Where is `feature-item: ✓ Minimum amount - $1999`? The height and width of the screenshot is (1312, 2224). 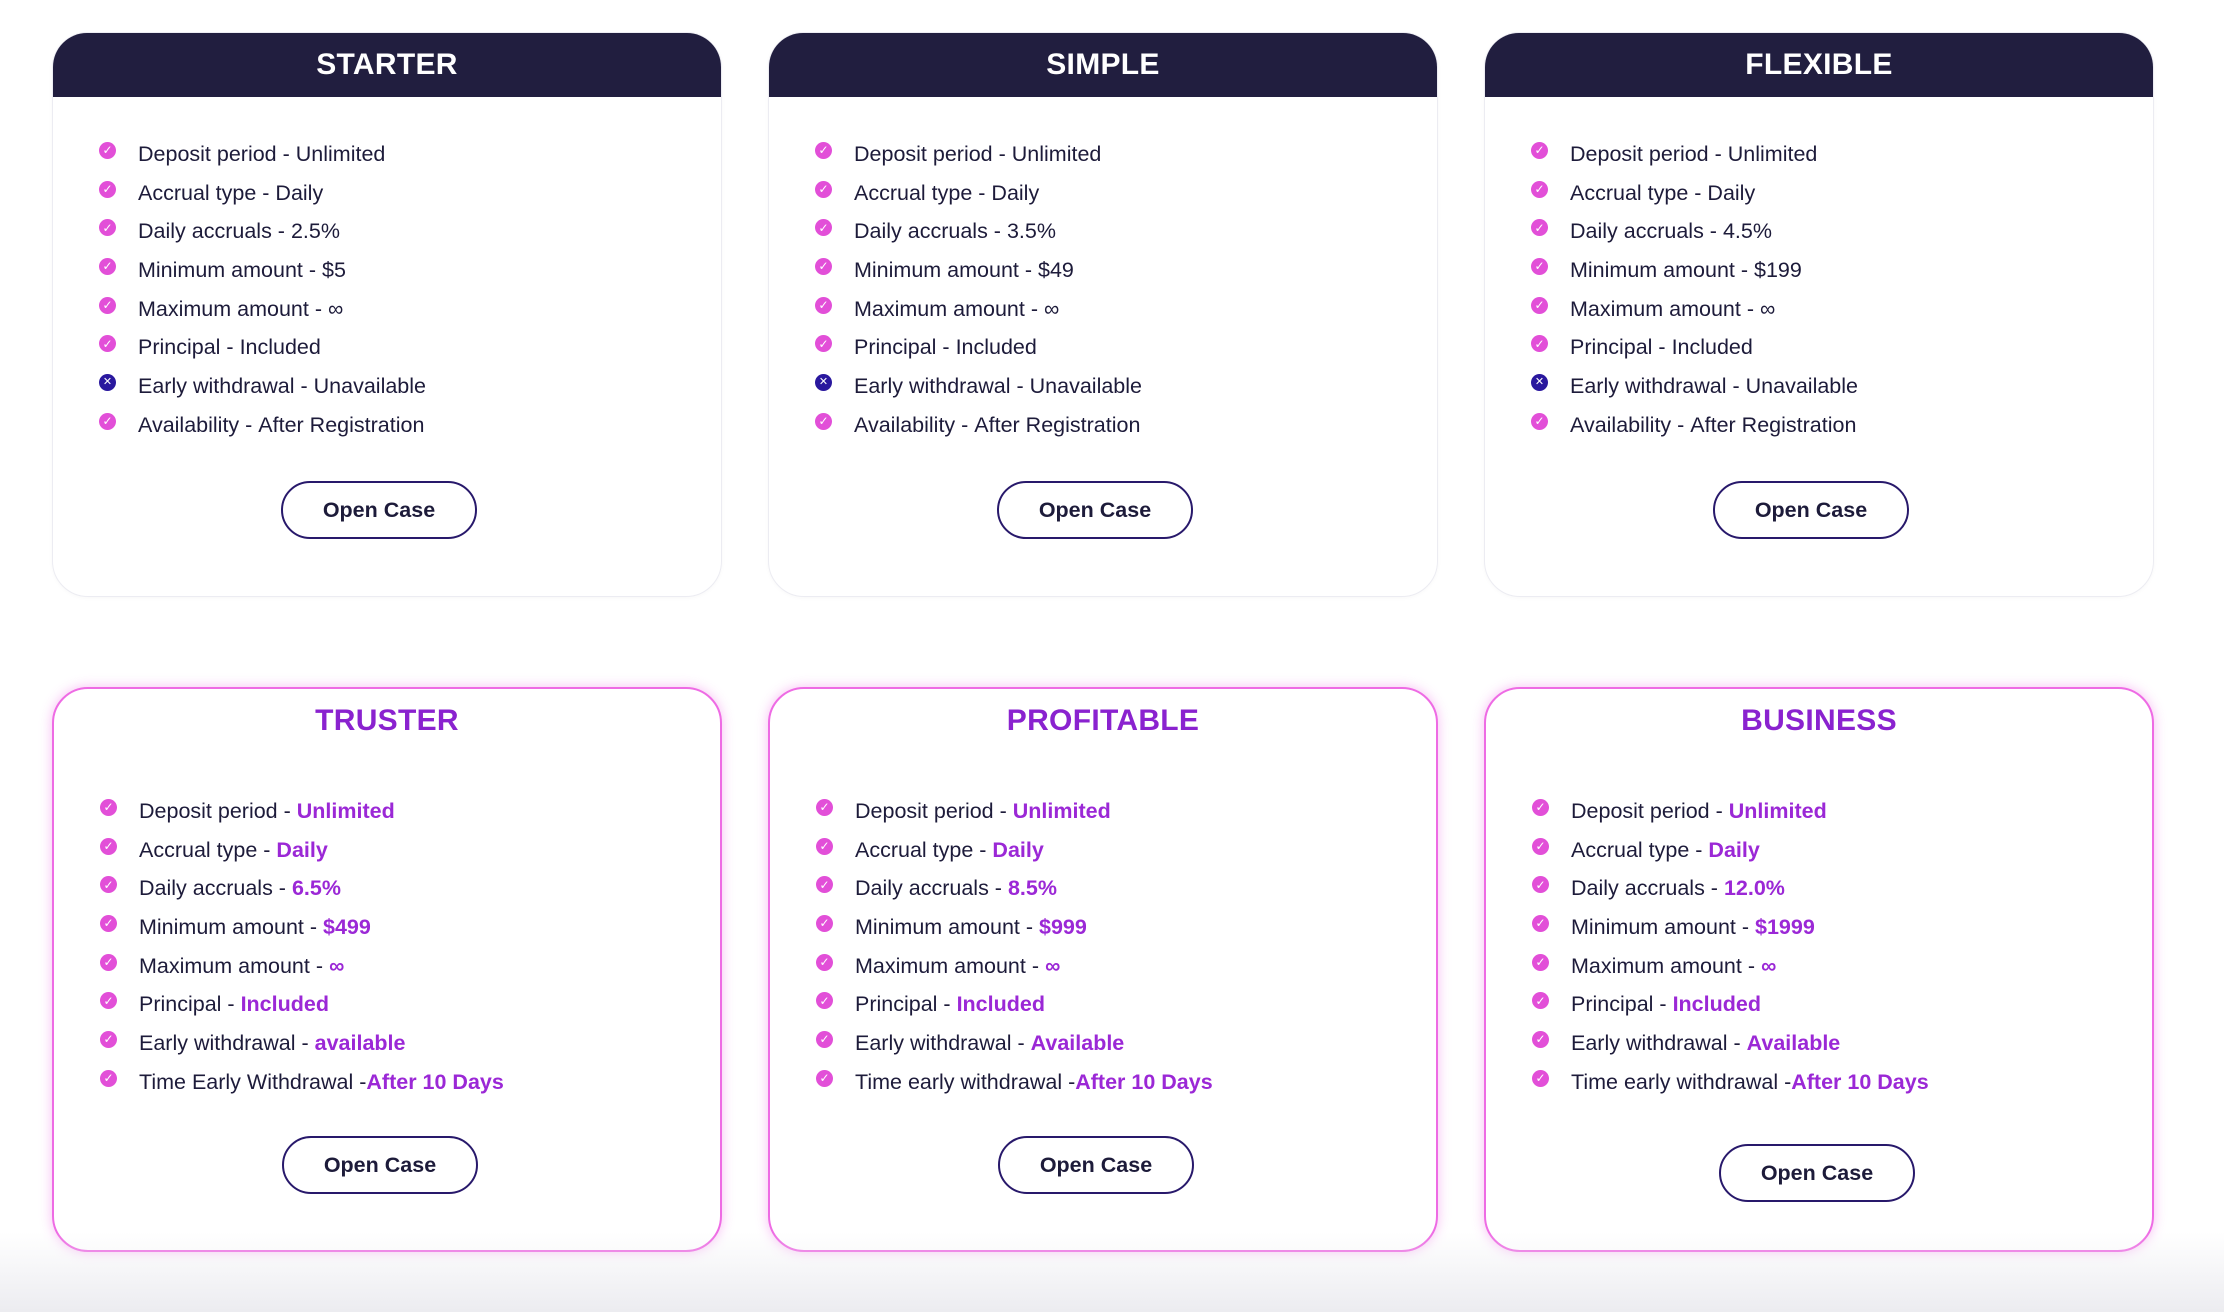 feature-item: ✓ Minimum amount - $1999 is located at coordinates (1730, 927).